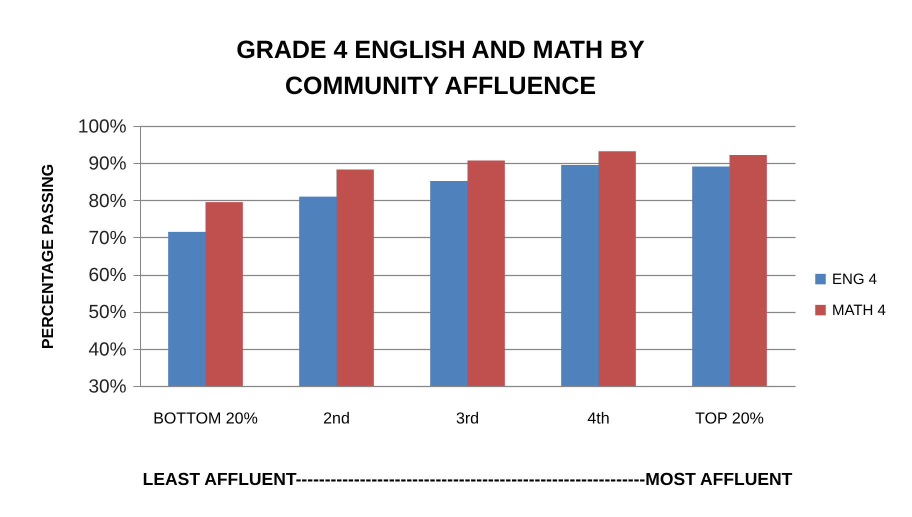 The height and width of the screenshot is (517, 912). What do you see at coordinates (598, 419) in the screenshot?
I see `x-tick-label: 4th` at bounding box center [598, 419].